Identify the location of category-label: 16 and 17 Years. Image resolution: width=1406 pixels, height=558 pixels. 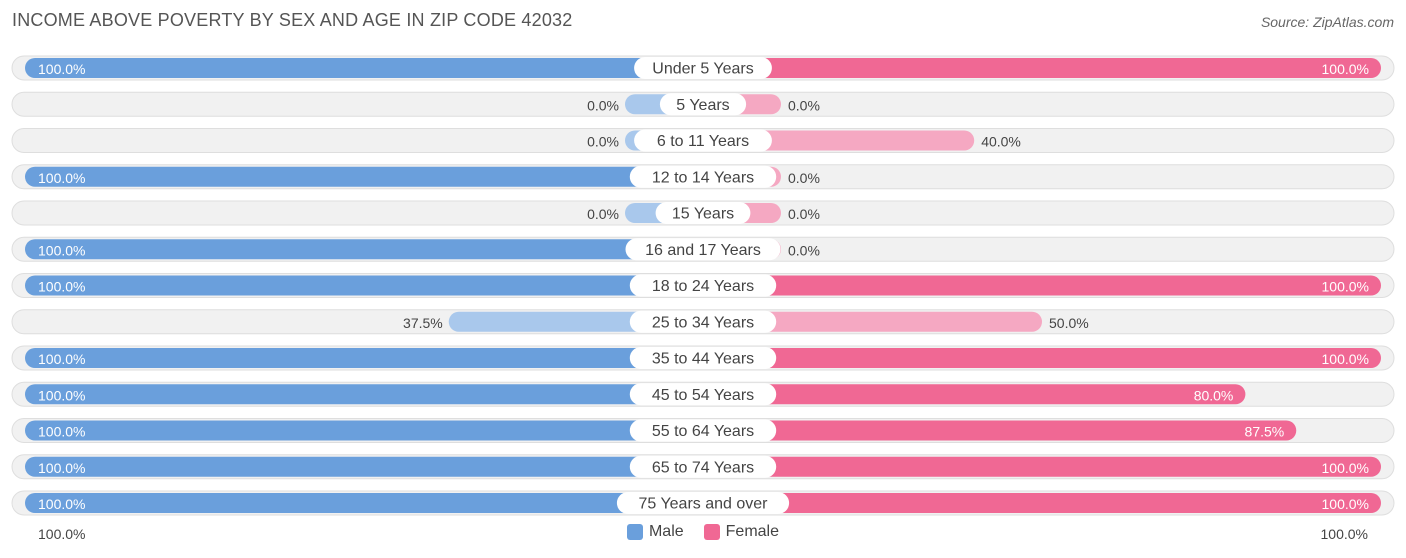
(703, 250).